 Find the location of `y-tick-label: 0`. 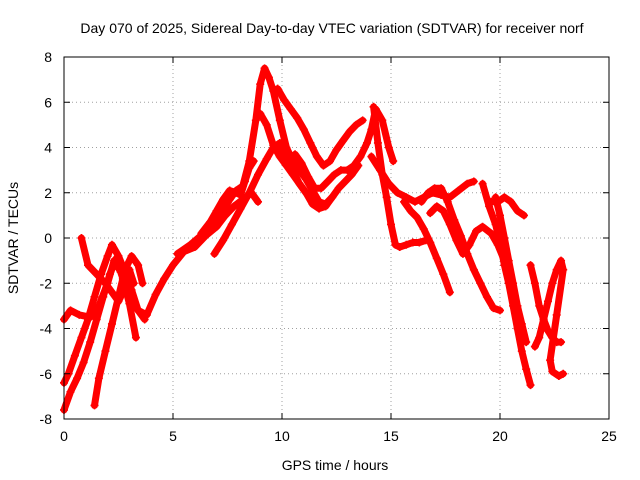

y-tick-label: 0 is located at coordinates (48, 238).